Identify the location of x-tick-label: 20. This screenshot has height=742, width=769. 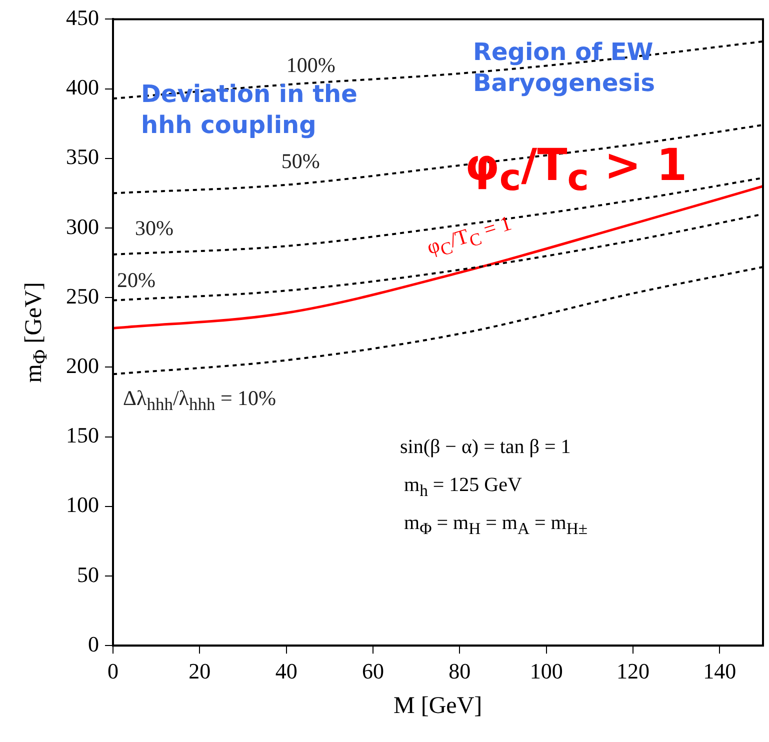
(199, 671).